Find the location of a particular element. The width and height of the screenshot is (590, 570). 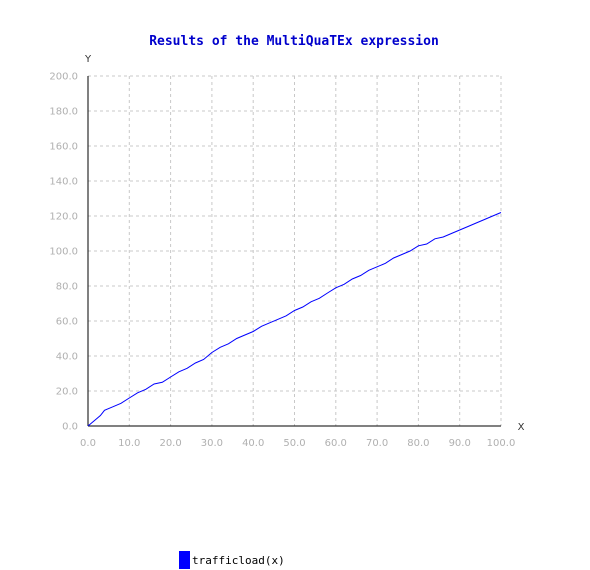

x-tick-label: 50.0 is located at coordinates (294, 443).